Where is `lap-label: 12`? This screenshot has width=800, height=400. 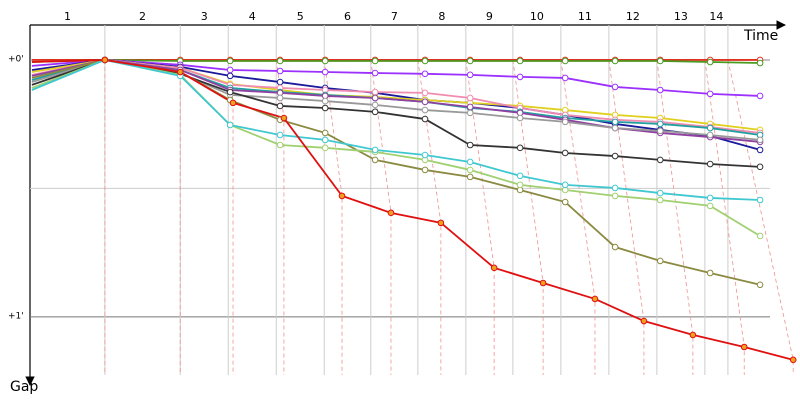 lap-label: 12 is located at coordinates (633, 16).